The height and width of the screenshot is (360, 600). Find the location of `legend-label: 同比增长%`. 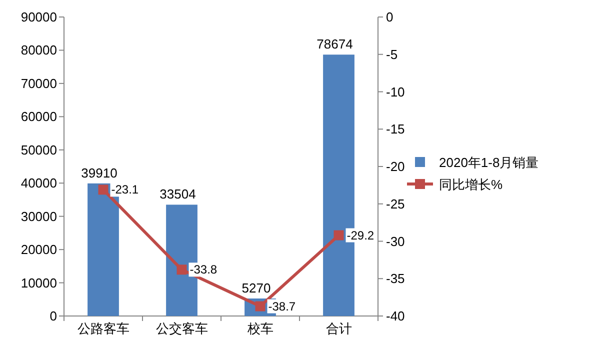

legend-label: 同比增长% is located at coordinates (471, 184).